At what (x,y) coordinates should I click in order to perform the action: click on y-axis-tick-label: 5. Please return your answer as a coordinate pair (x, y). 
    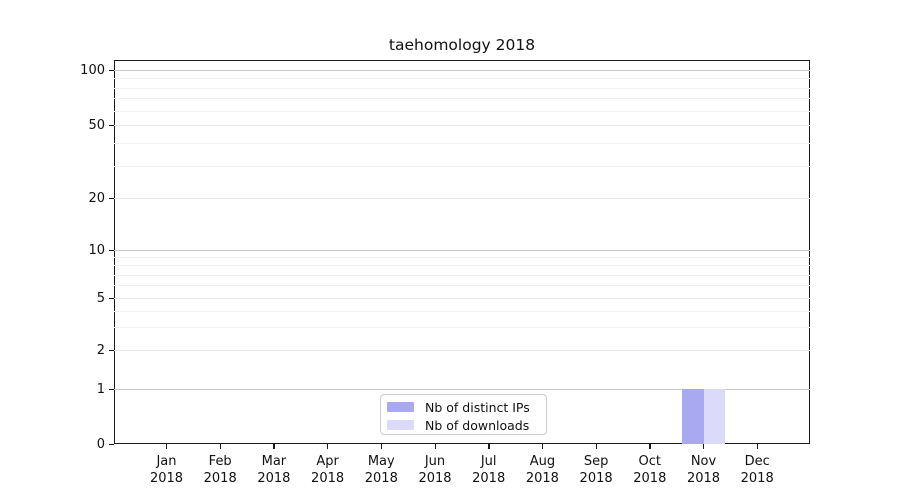
    Looking at the image, I should click on (100, 298).